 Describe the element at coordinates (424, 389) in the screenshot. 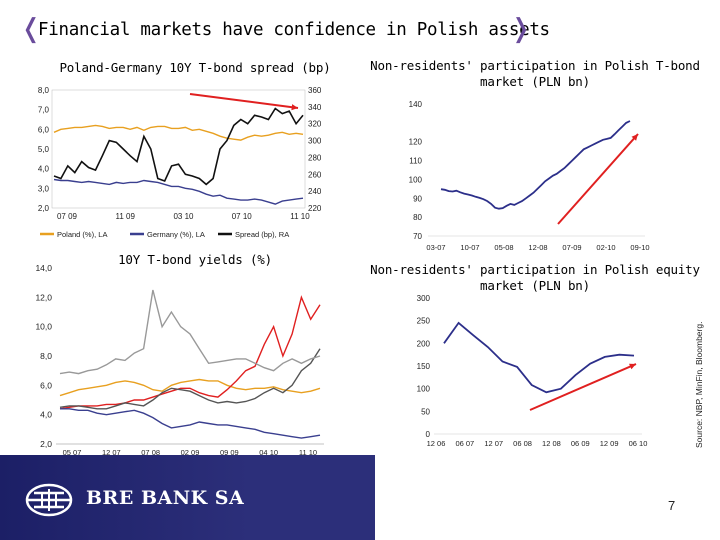

I see `equity-y-tick: 100` at that location.